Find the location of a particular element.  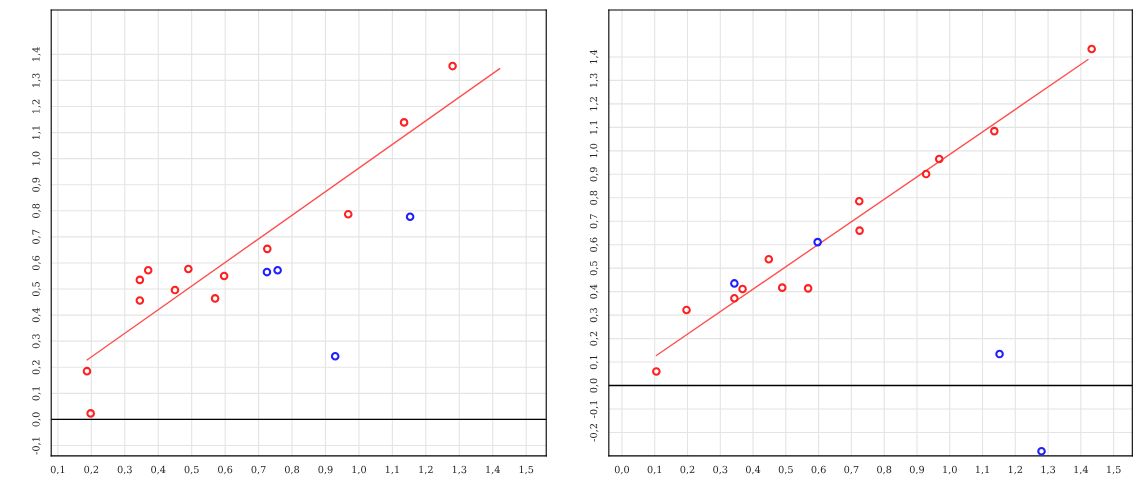

y-tick-label: -0,2 is located at coordinates (594, 433).